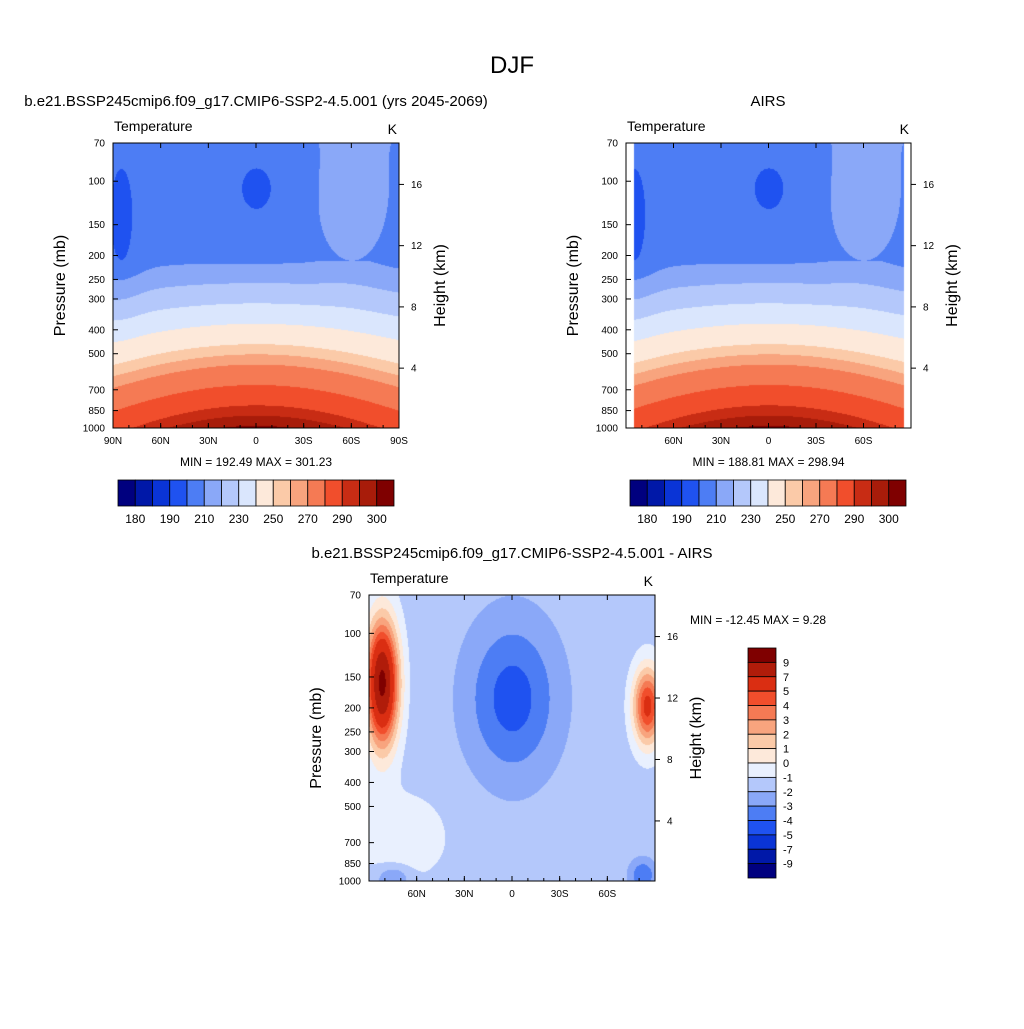 The image size is (1024, 1029). I want to click on colorbar-label: 1, so click(786, 750).